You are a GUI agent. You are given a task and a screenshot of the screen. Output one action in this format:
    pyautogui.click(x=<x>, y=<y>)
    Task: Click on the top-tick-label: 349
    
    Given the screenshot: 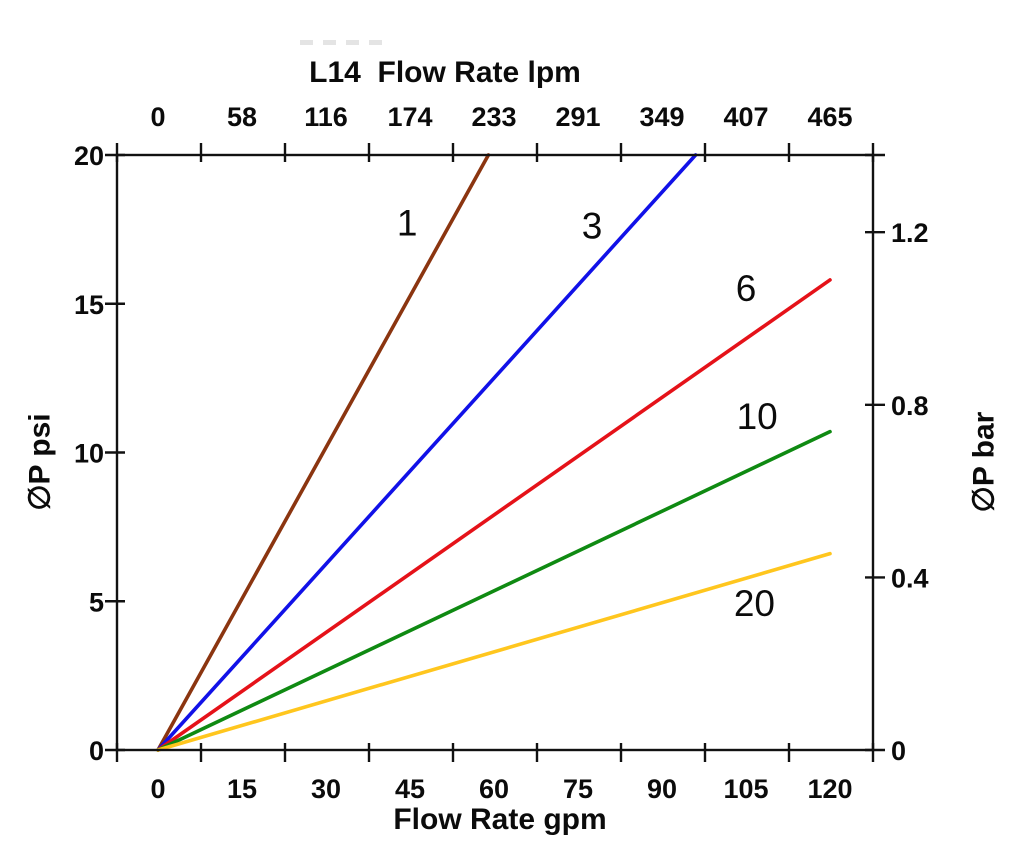 What is the action you would take?
    pyautogui.click(x=661, y=117)
    